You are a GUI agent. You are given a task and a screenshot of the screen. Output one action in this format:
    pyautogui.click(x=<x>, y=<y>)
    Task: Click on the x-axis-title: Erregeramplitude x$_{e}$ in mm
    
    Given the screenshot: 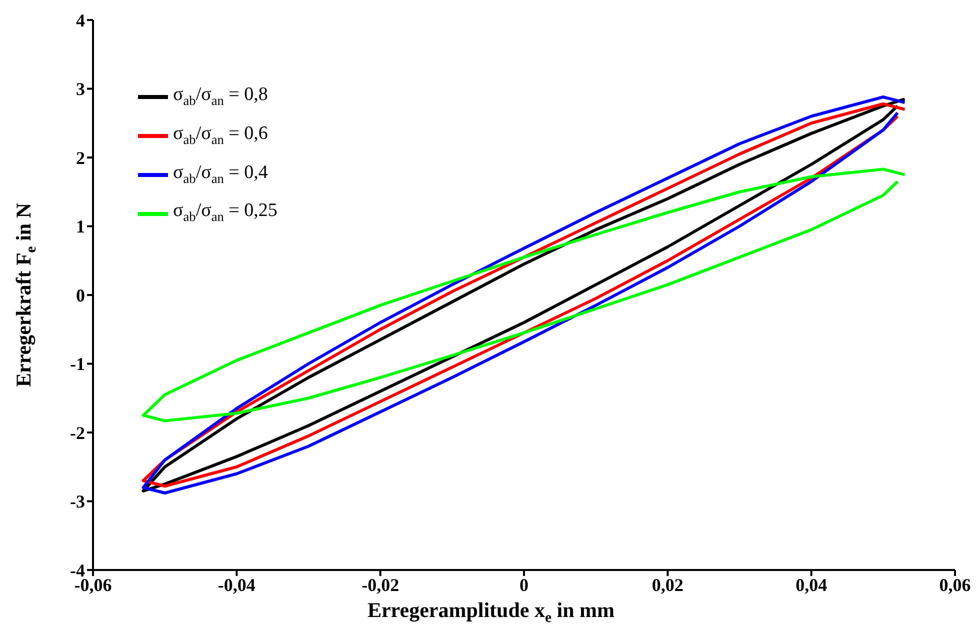 What is the action you would take?
    pyautogui.click(x=491, y=612)
    